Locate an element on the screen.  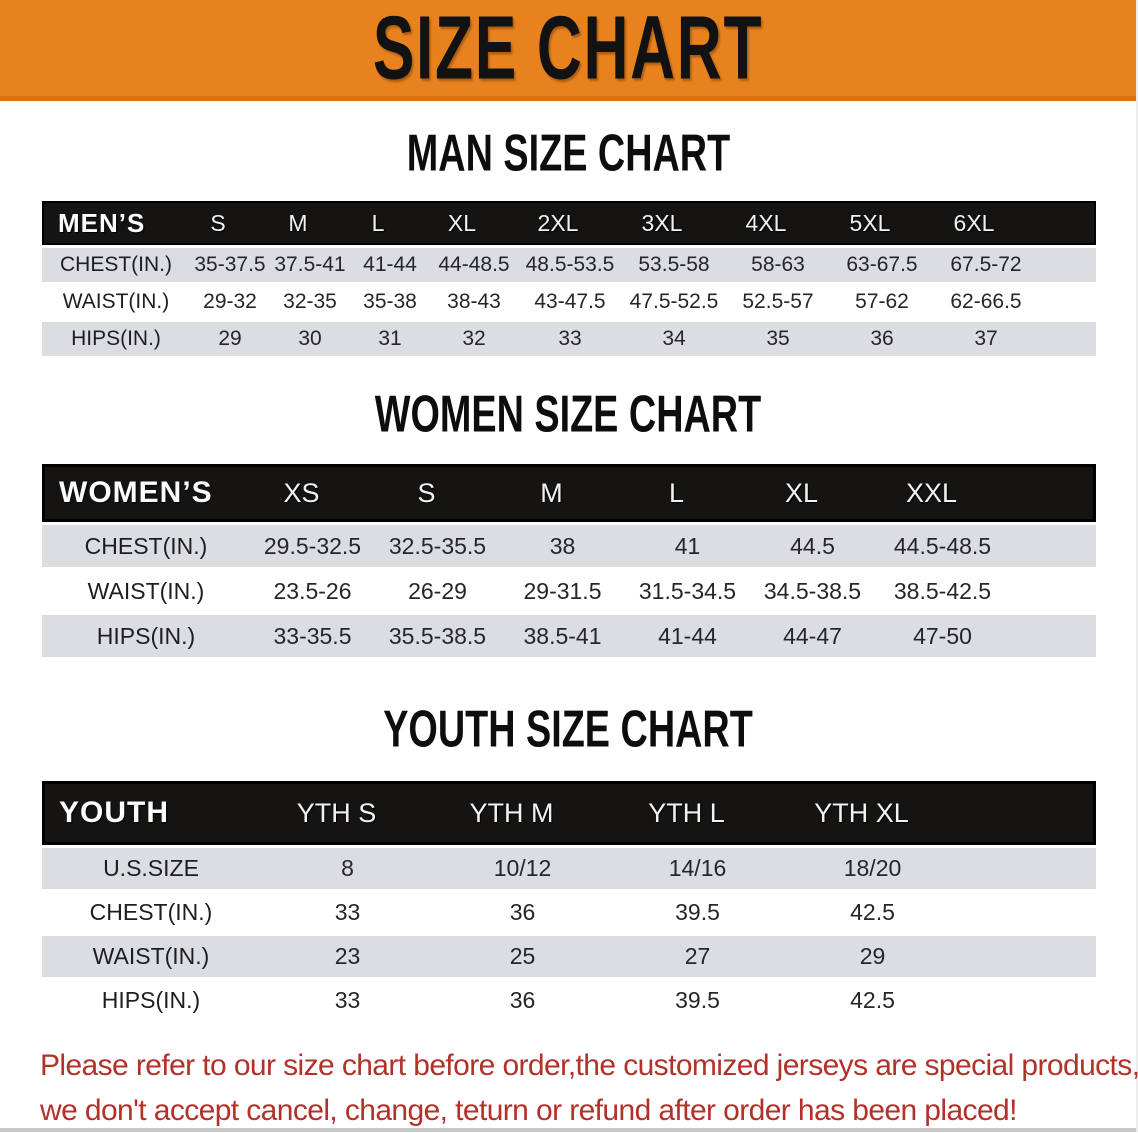
size-value: 44.5 is located at coordinates (812, 545).